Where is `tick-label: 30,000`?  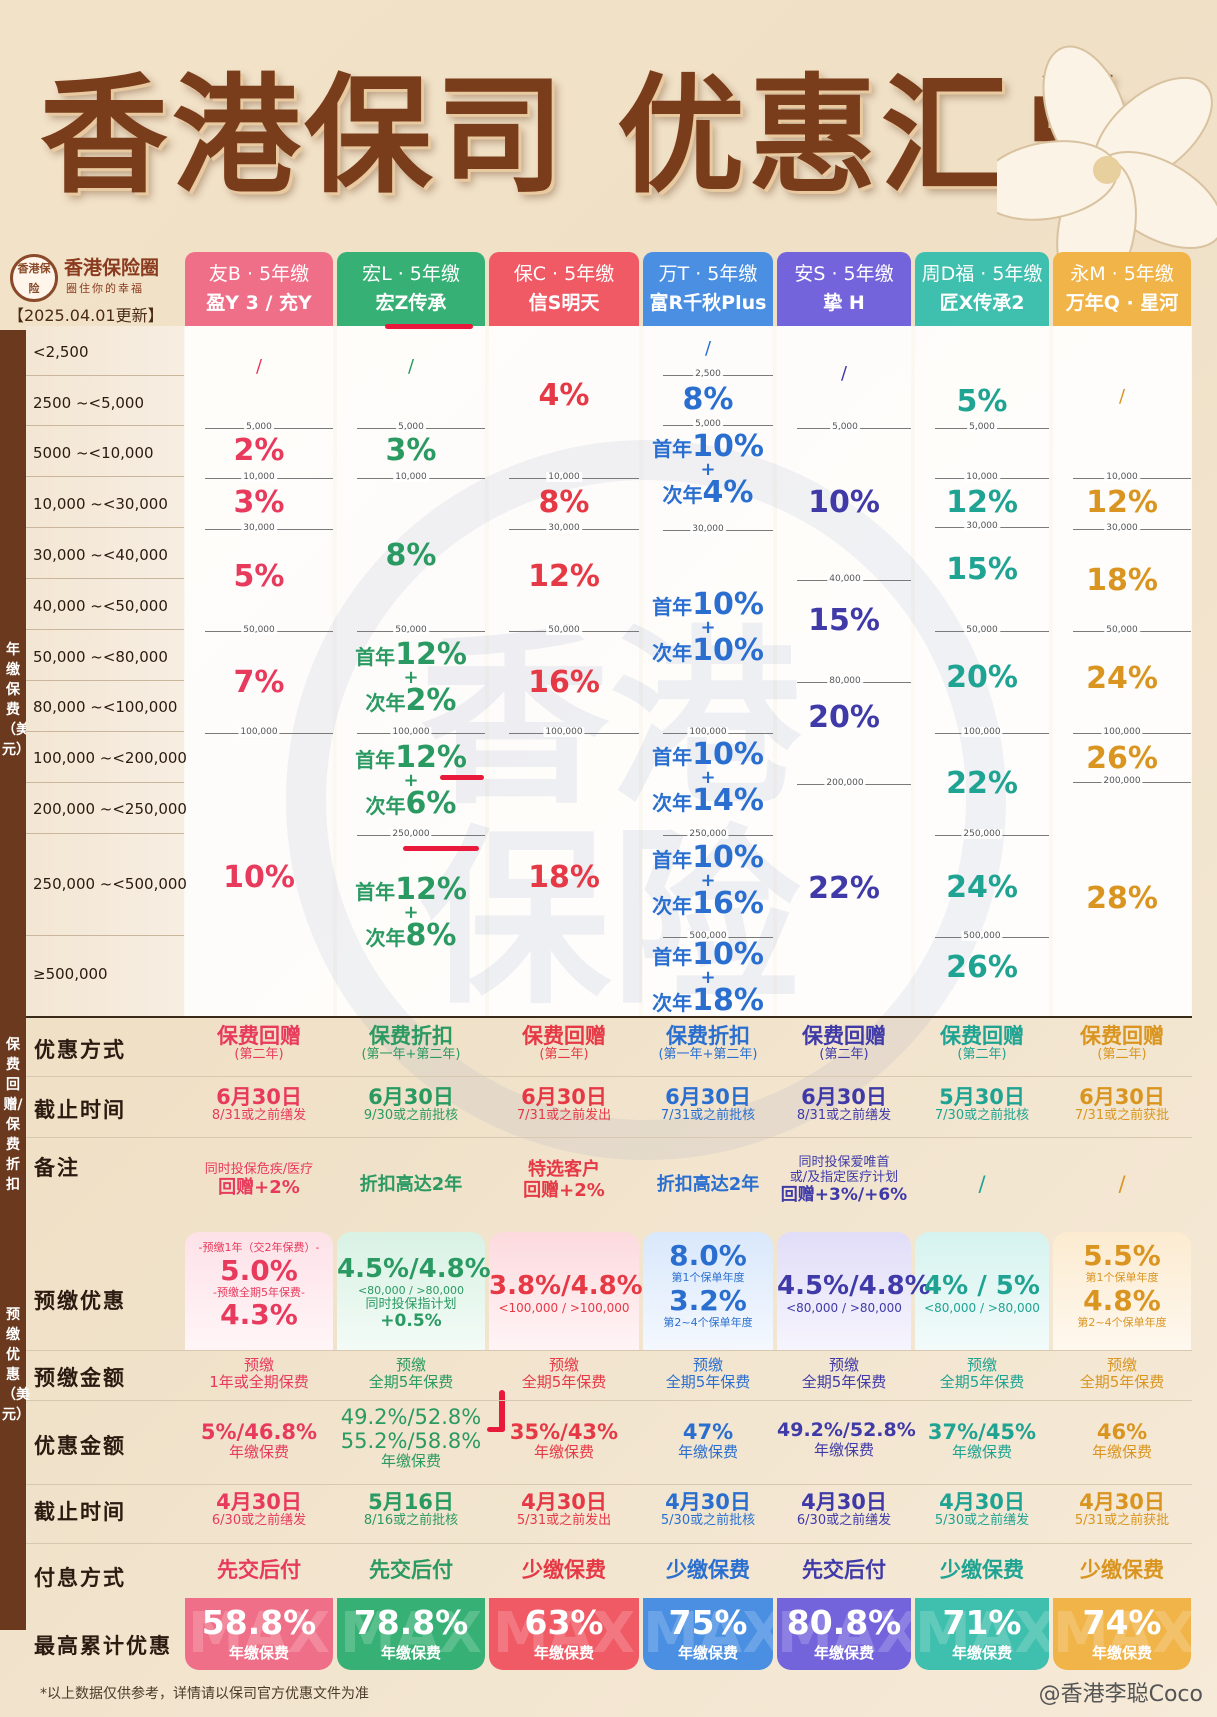
tick-label: 30,000 is located at coordinates (708, 529).